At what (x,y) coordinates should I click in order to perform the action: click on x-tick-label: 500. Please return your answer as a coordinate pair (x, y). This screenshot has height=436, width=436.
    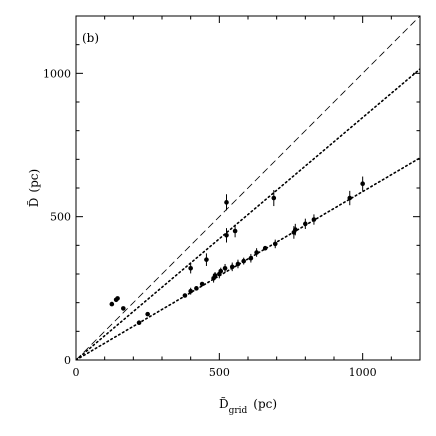
    Looking at the image, I should click on (219, 372).